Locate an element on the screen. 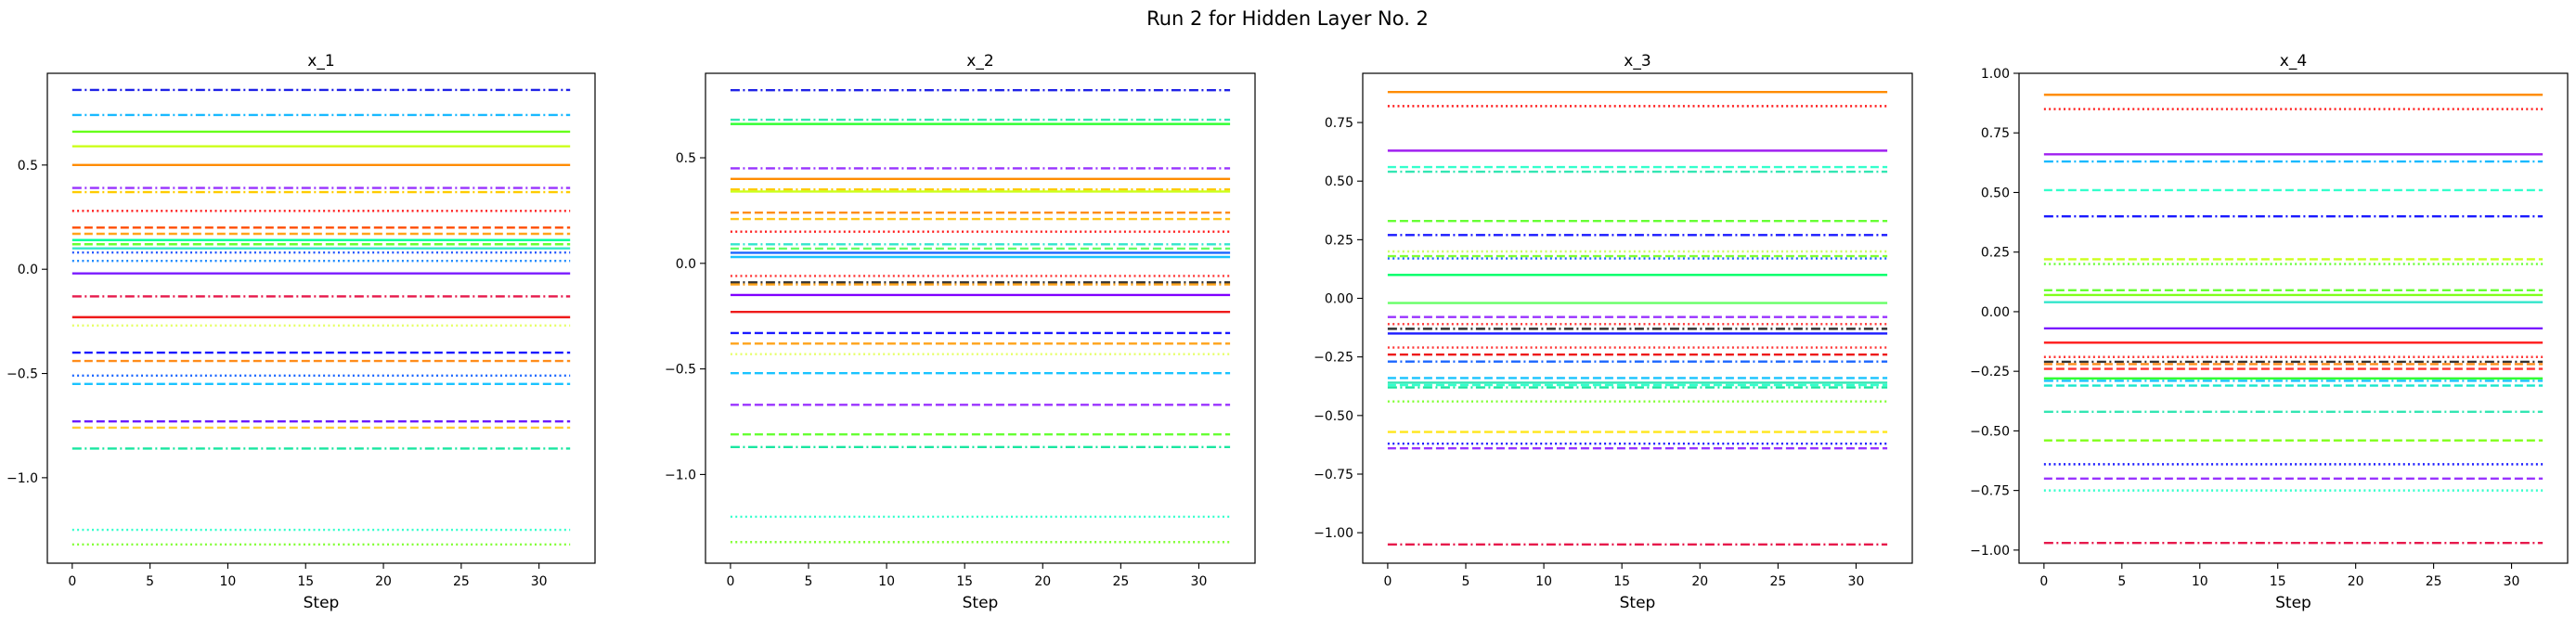 This screenshot has width=2576, height=617. panel-title: x_3 is located at coordinates (1637, 62).